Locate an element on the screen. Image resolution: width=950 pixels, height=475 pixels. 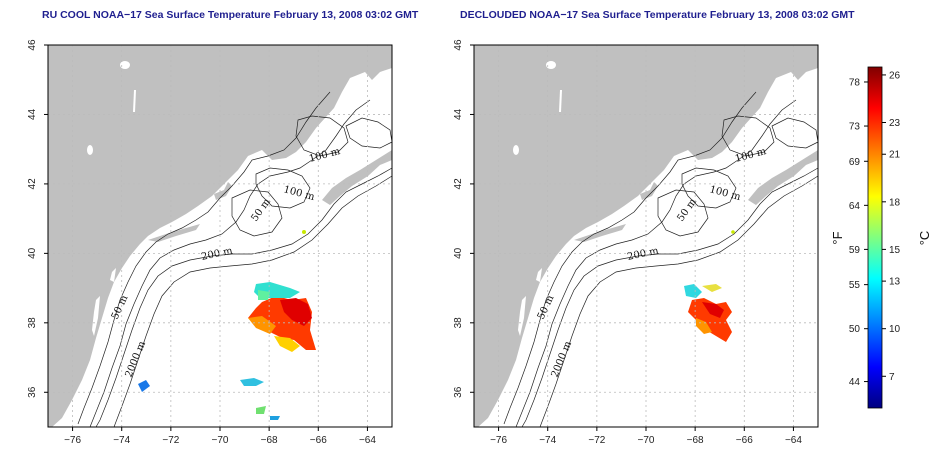
fahrenheit-tick-label: 64 is located at coordinates (855, 206).